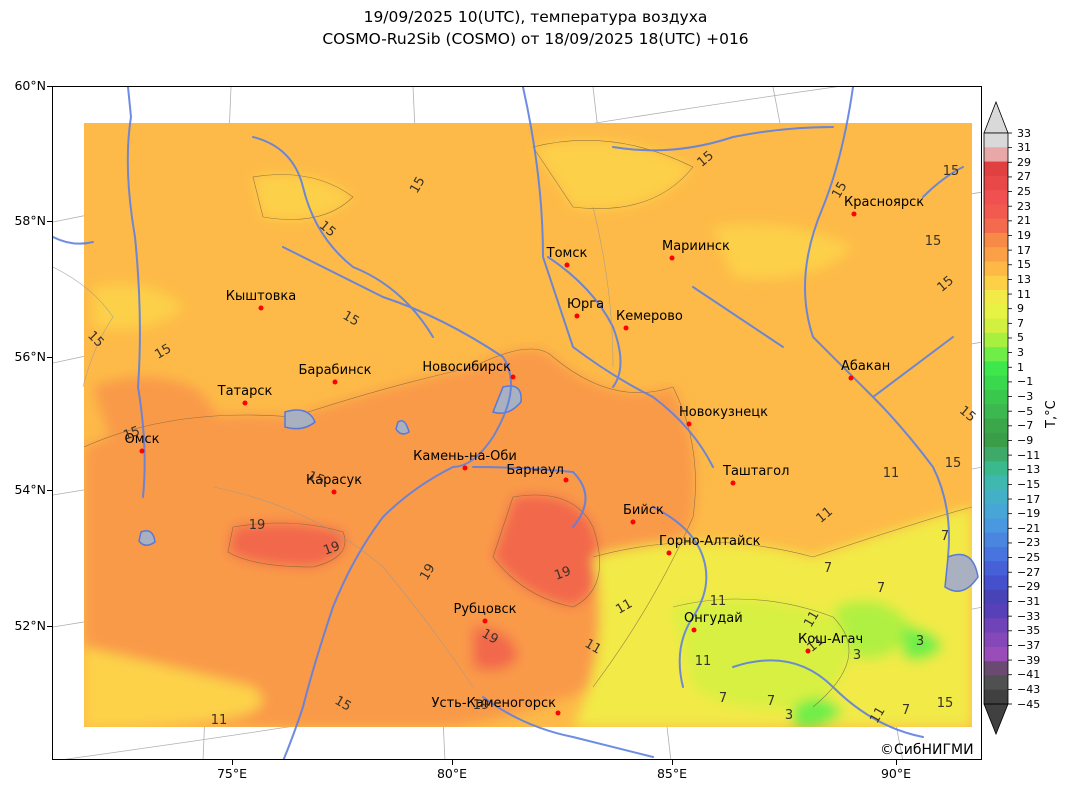 The image size is (1071, 791). Describe the element at coordinates (996, 719) in the screenshot. I see `colorbar-min-arrow` at that location.